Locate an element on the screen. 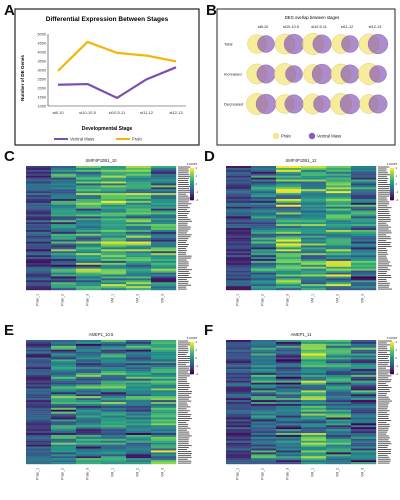 The height and width of the screenshot is (500, 400). venn-circle-ventral-mass is located at coordinates (266, 74).